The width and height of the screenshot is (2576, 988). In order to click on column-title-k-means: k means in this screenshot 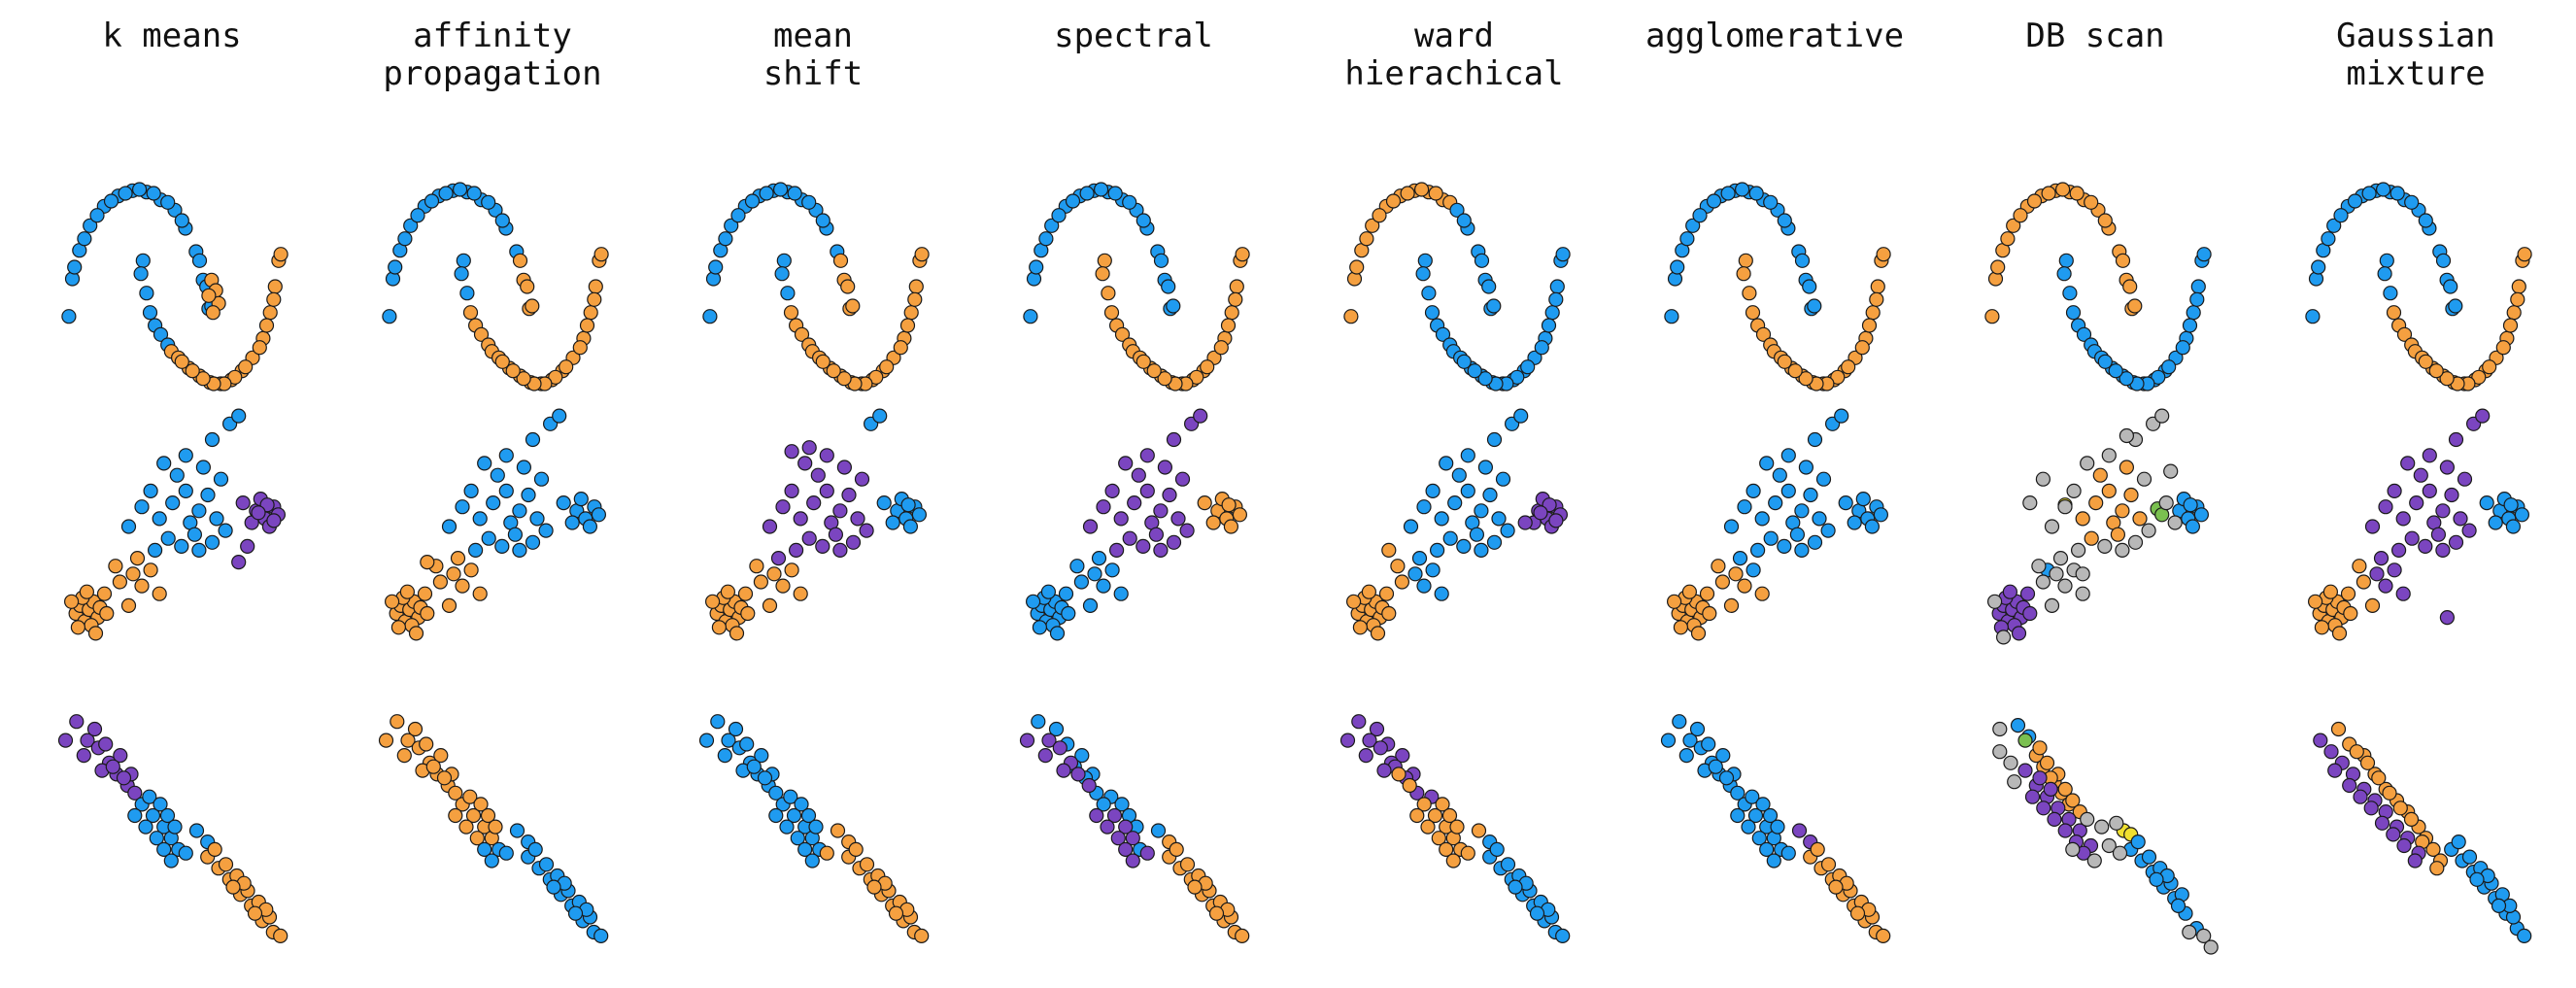, I will do `click(172, 36)`.